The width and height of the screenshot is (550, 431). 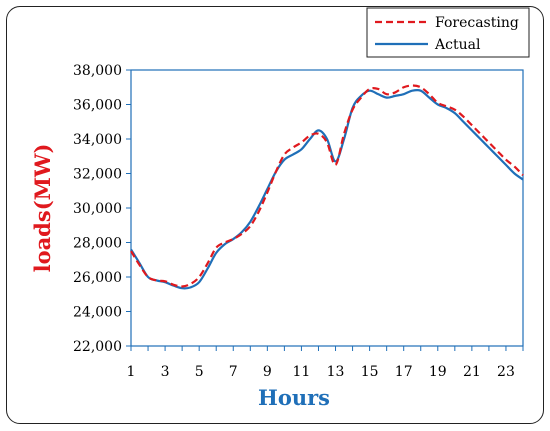 What do you see at coordinates (97, 106) in the screenshot?
I see `y-tick-label: 36,000` at bounding box center [97, 106].